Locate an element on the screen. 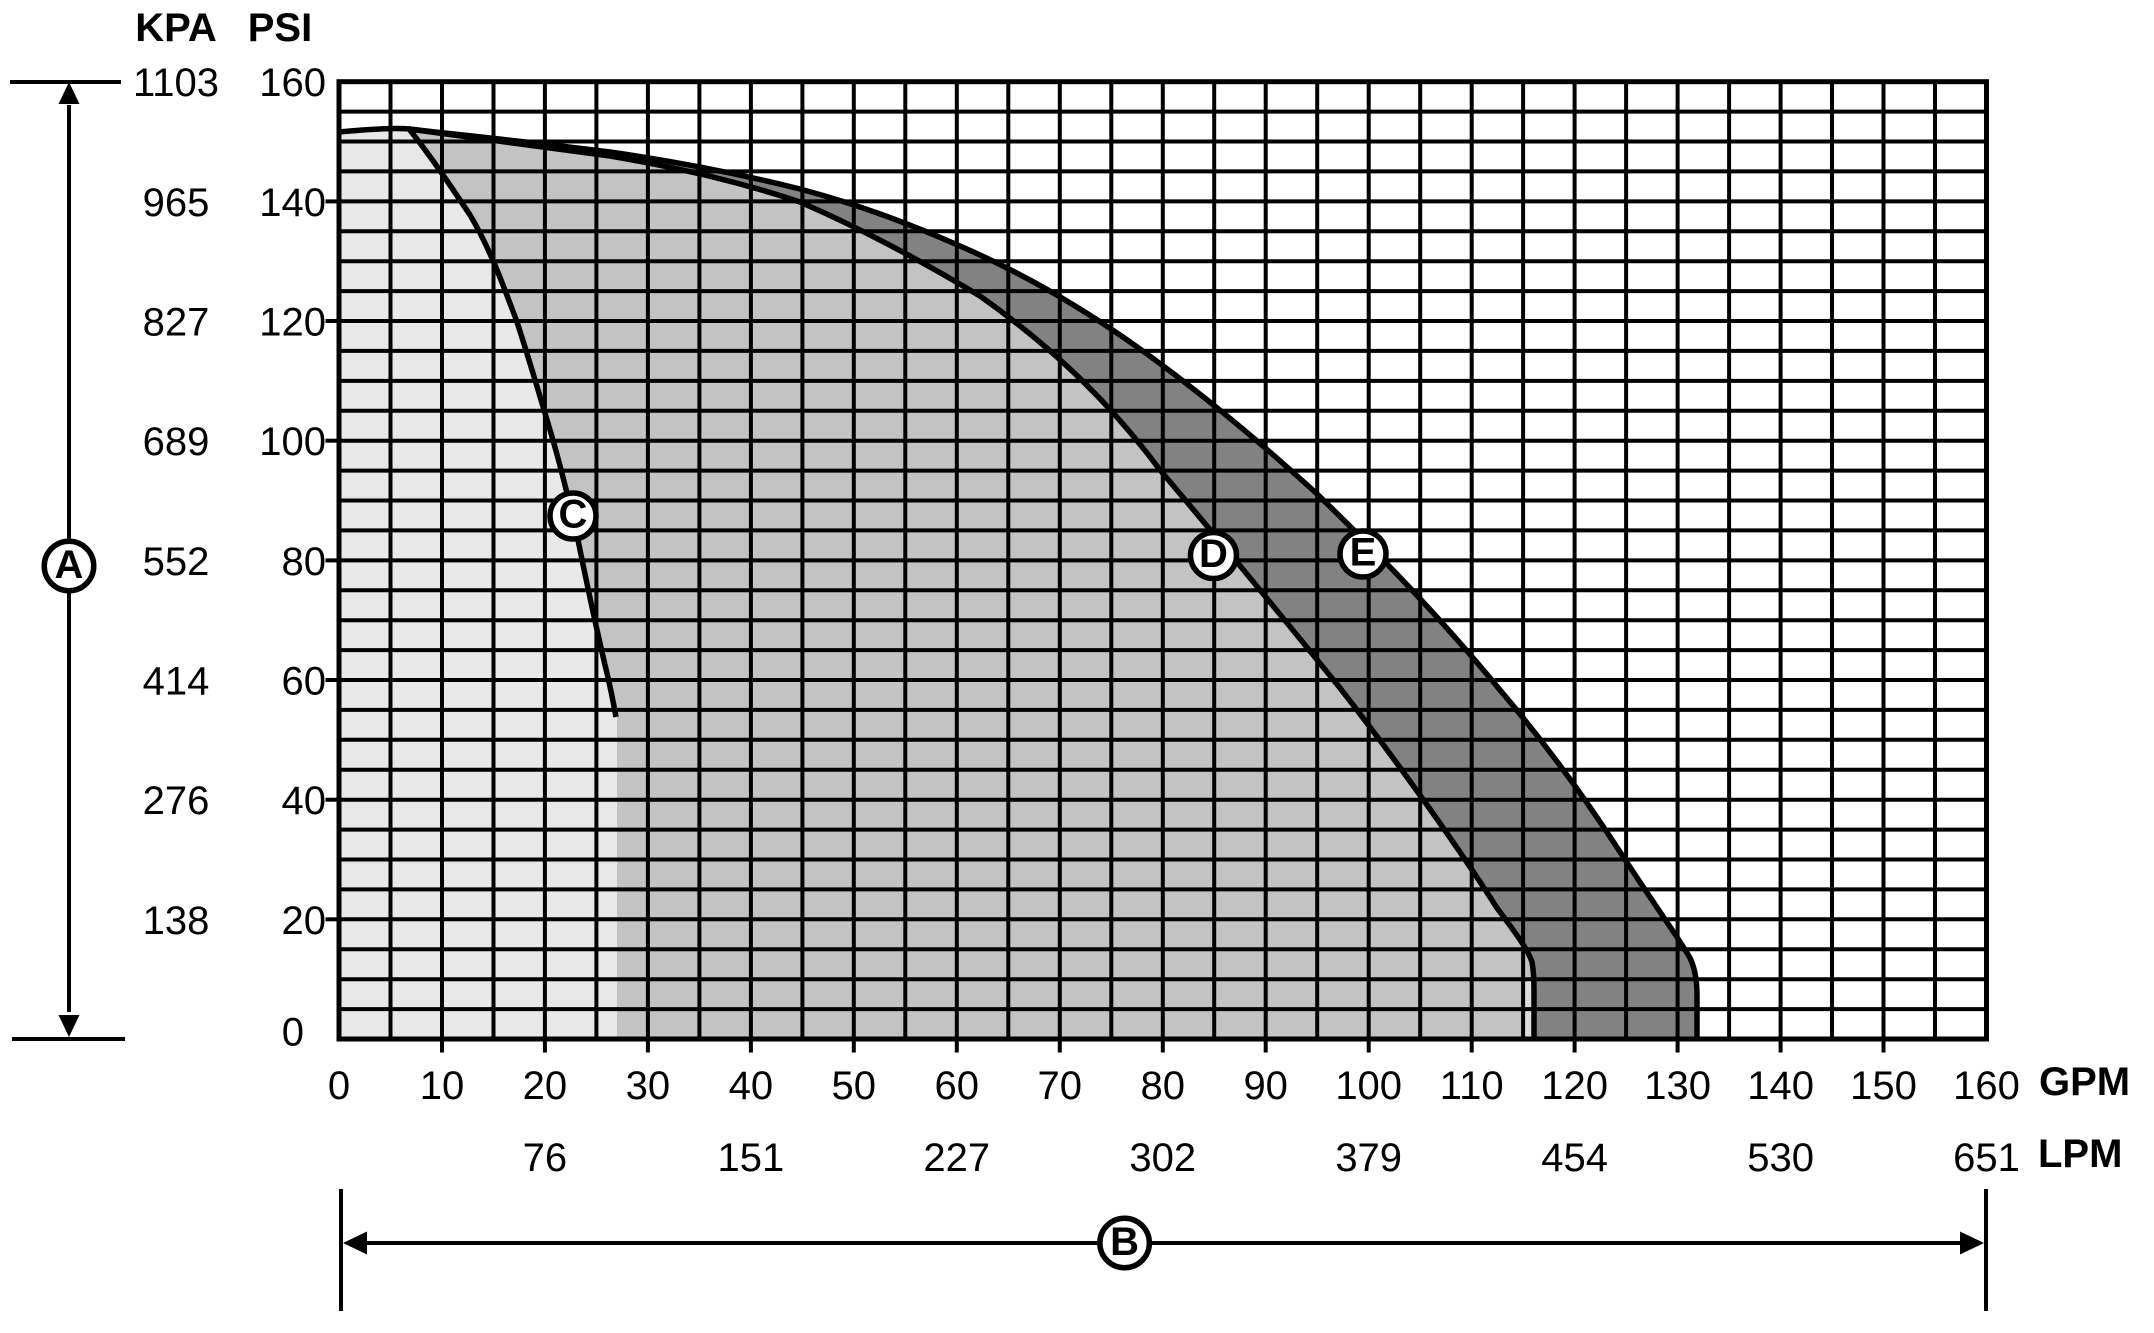 The height and width of the screenshot is (1333, 2154). svg-text: 379 is located at coordinates (1368, 1158).